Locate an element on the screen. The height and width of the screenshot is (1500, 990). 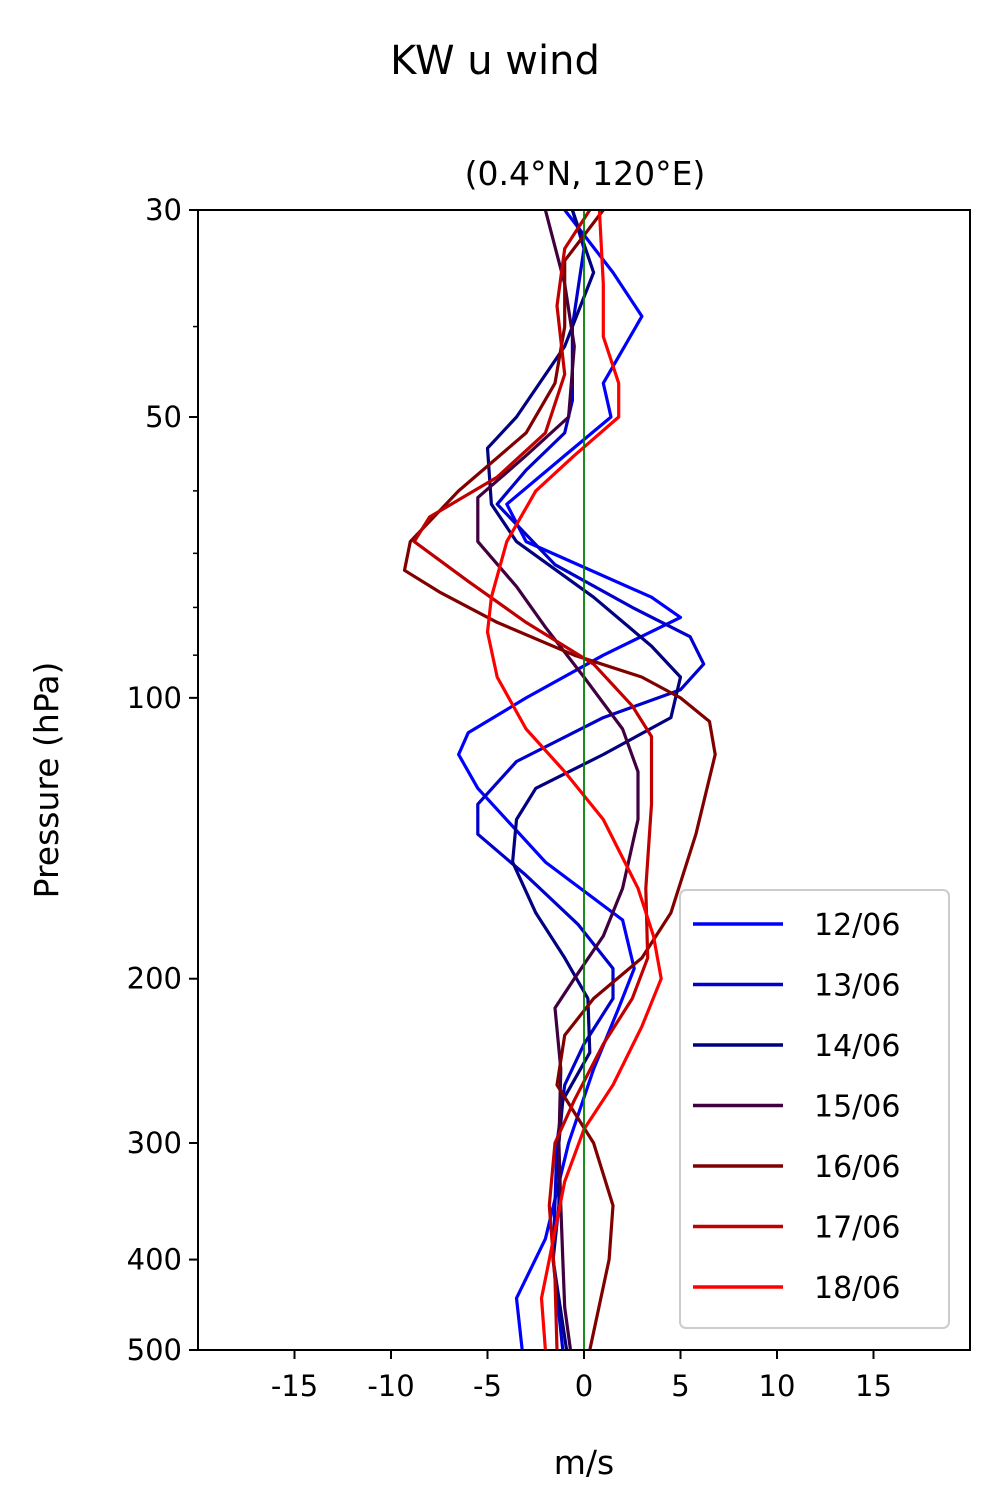
chart-title: (0.4°N, 120°E) is located at coordinates (585, 173).